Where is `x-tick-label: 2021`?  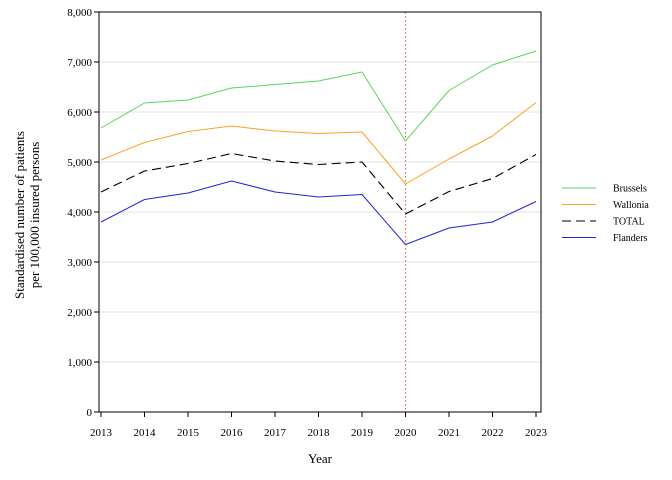 x-tick-label: 2021 is located at coordinates (449, 433).